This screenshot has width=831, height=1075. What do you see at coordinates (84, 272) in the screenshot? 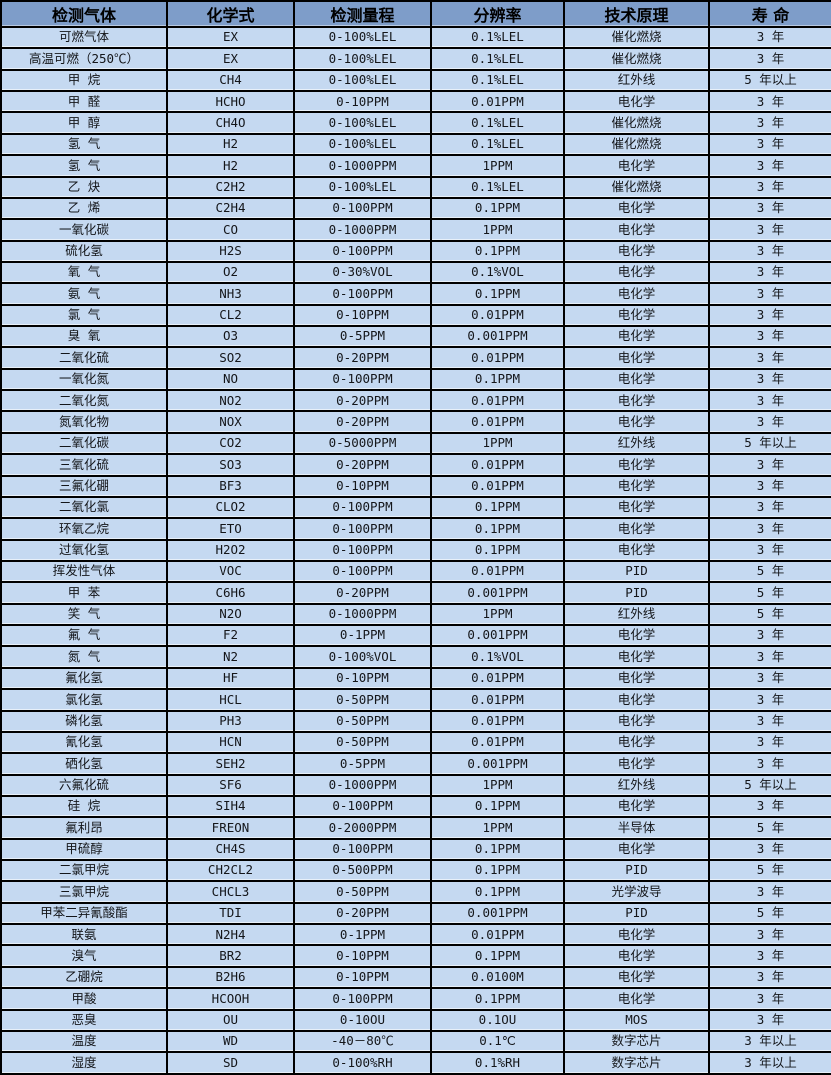
I see `cell-gas-name: 氧 气` at bounding box center [84, 272].